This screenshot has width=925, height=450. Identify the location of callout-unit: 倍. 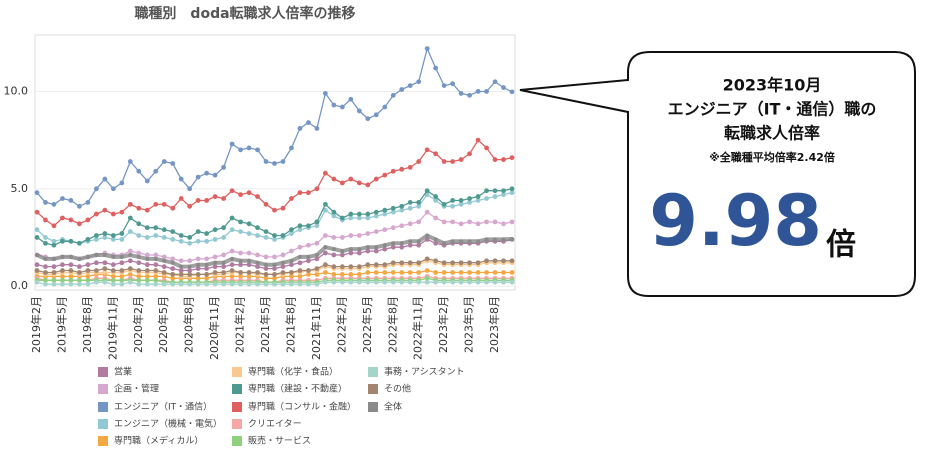
(841, 245).